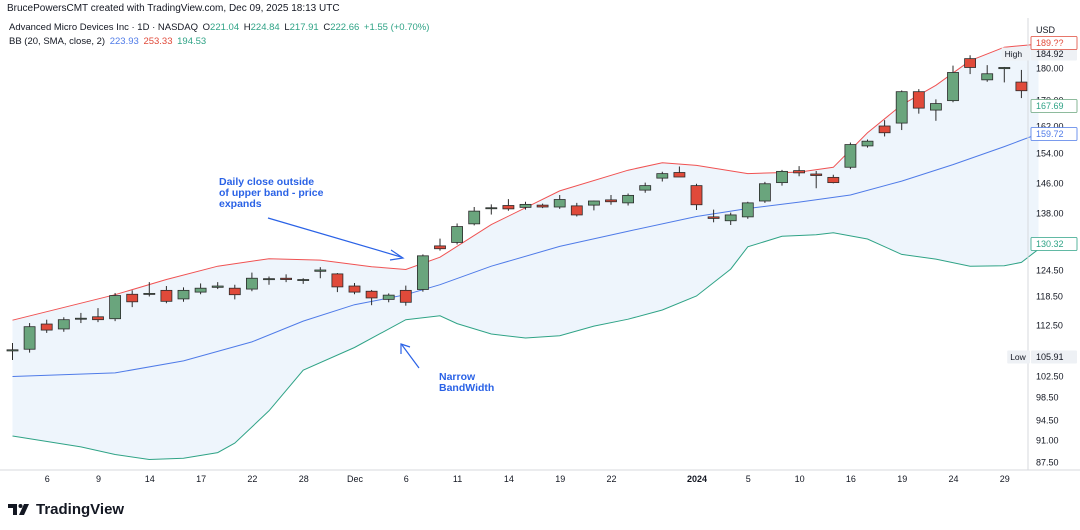 The height and width of the screenshot is (530, 1080). Describe the element at coordinates (1047, 441) in the screenshot. I see `price-tick-label: 91.00` at that location.